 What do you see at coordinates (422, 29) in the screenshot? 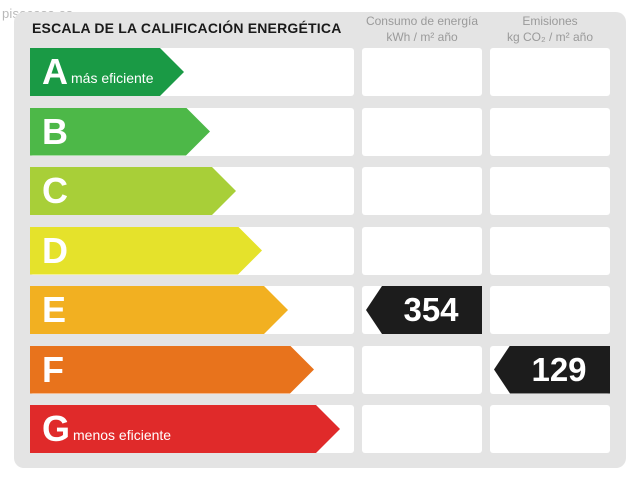
I see `consumo-column-header: Consumo de energía kWh / m² año` at bounding box center [422, 29].